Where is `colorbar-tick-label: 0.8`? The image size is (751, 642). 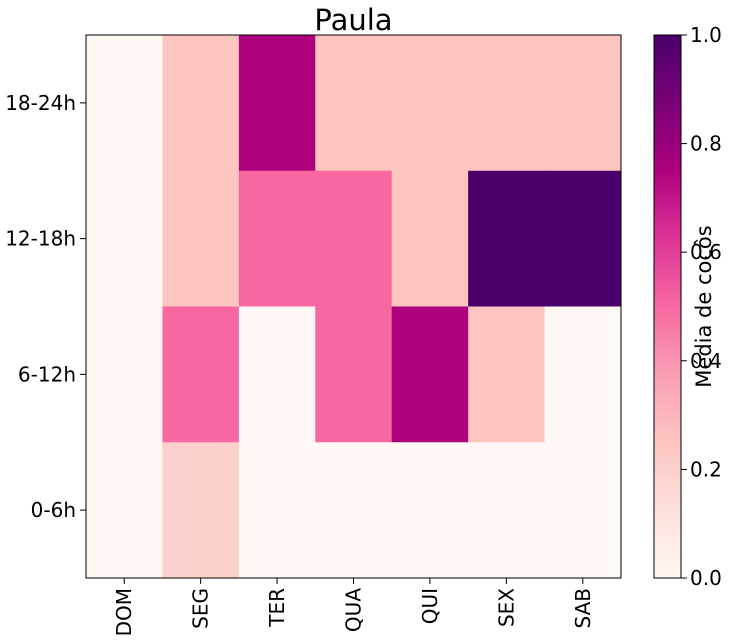 colorbar-tick-label: 0.8 is located at coordinates (706, 144).